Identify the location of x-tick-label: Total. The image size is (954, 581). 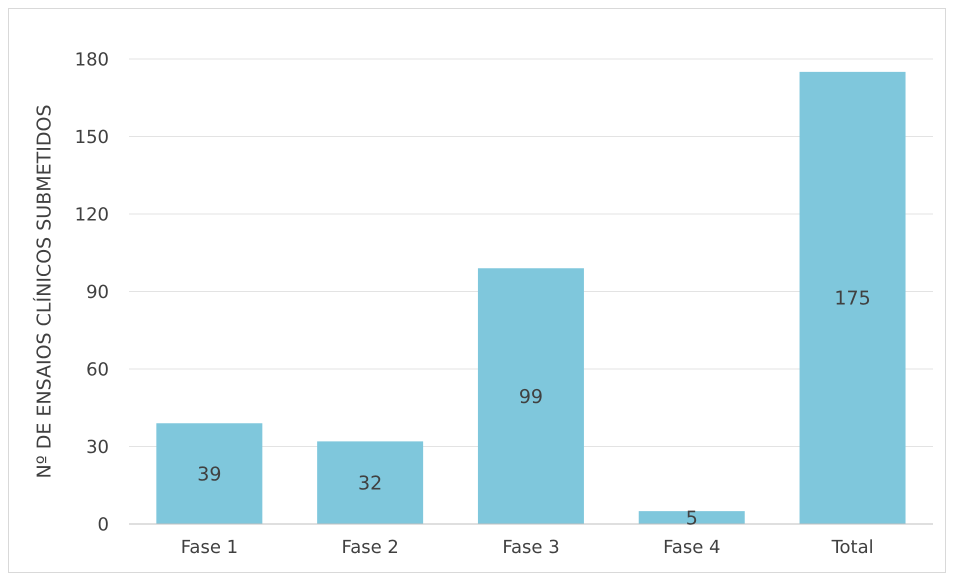
(852, 547).